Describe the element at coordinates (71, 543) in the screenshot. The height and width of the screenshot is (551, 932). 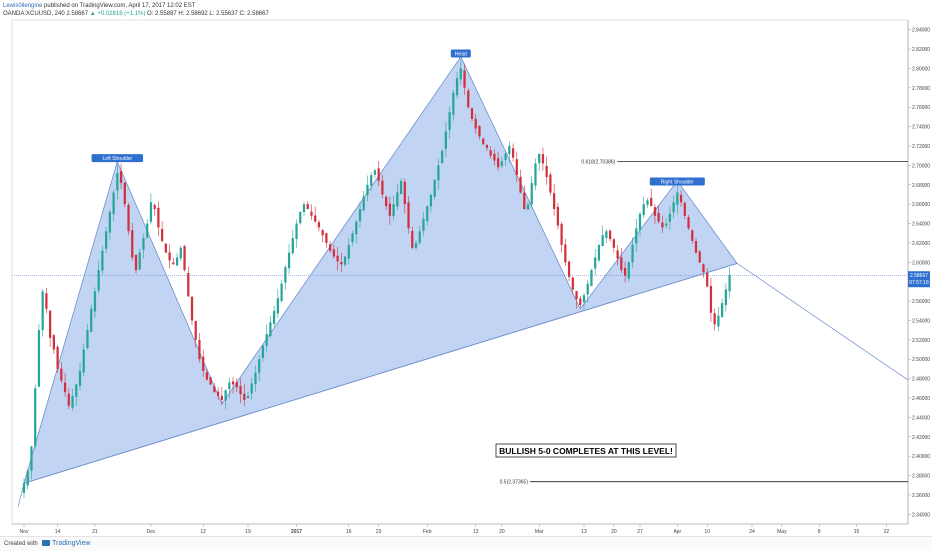
I see `tradingview-brand-label: TradingView` at that location.